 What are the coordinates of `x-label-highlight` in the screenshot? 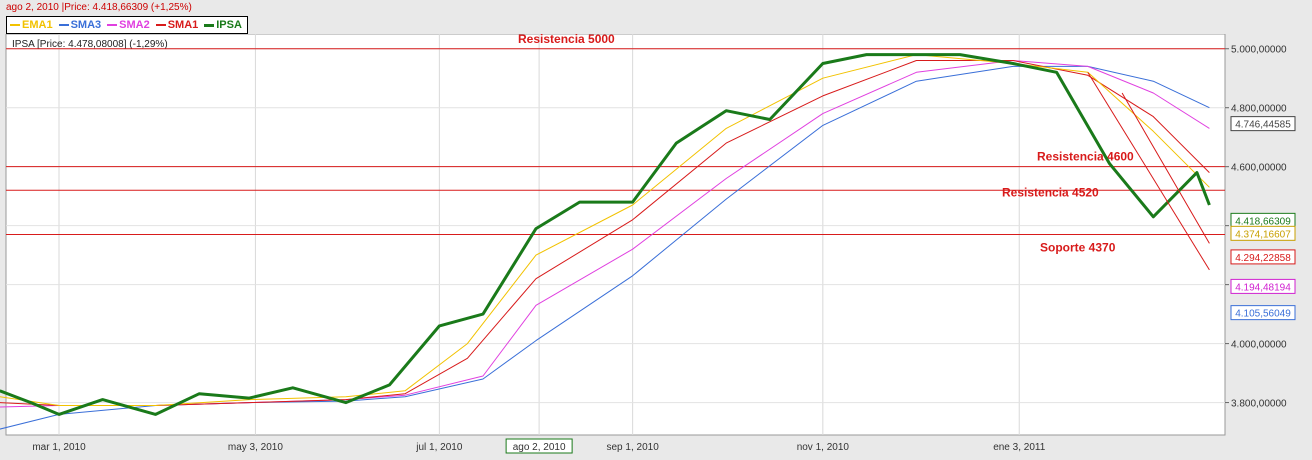 It's located at (539, 446).